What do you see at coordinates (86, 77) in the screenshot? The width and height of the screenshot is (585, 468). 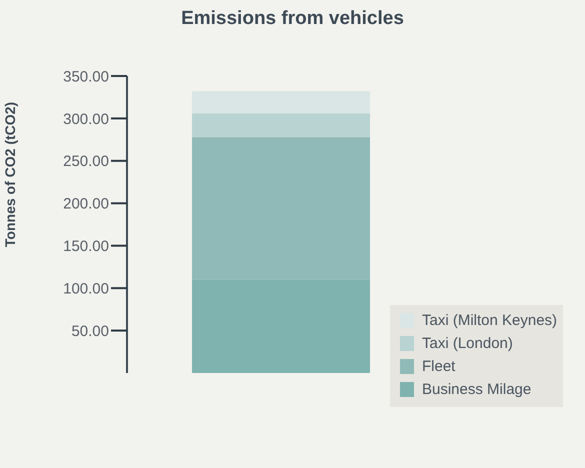 I see `y-tick-label: 350.00` at bounding box center [86, 77].